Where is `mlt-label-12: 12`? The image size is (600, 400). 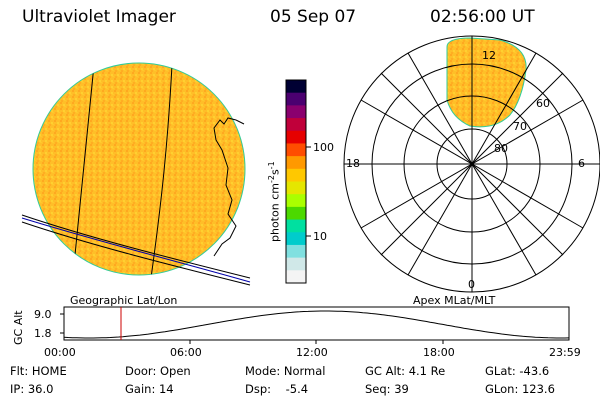
mlt-label-12: 12 is located at coordinates (489, 55).